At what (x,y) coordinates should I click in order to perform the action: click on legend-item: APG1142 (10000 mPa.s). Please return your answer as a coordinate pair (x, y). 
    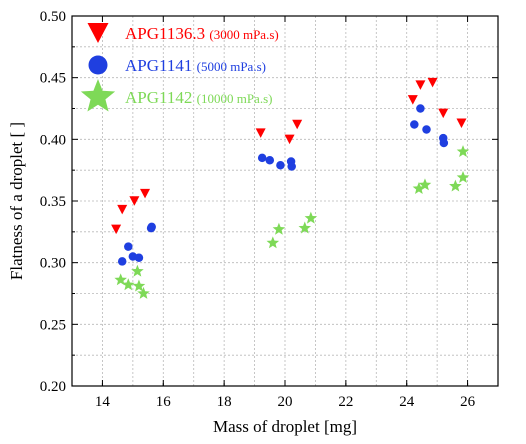
    Looking at the image, I should click on (176, 95).